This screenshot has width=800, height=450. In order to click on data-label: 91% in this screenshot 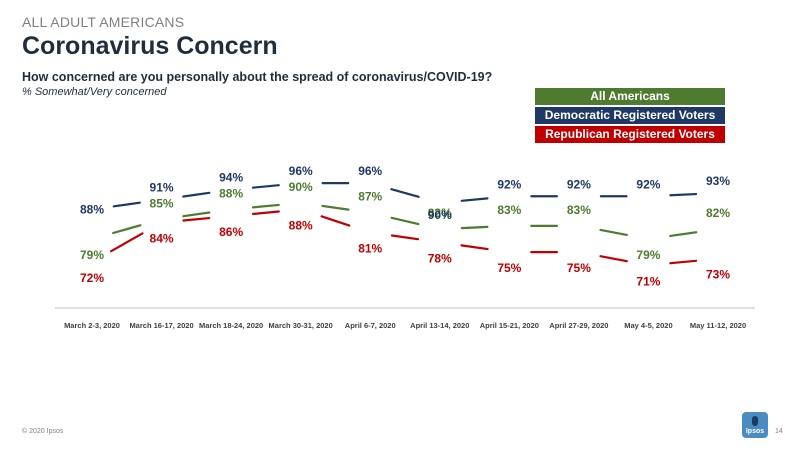, I will do `click(162, 188)`.